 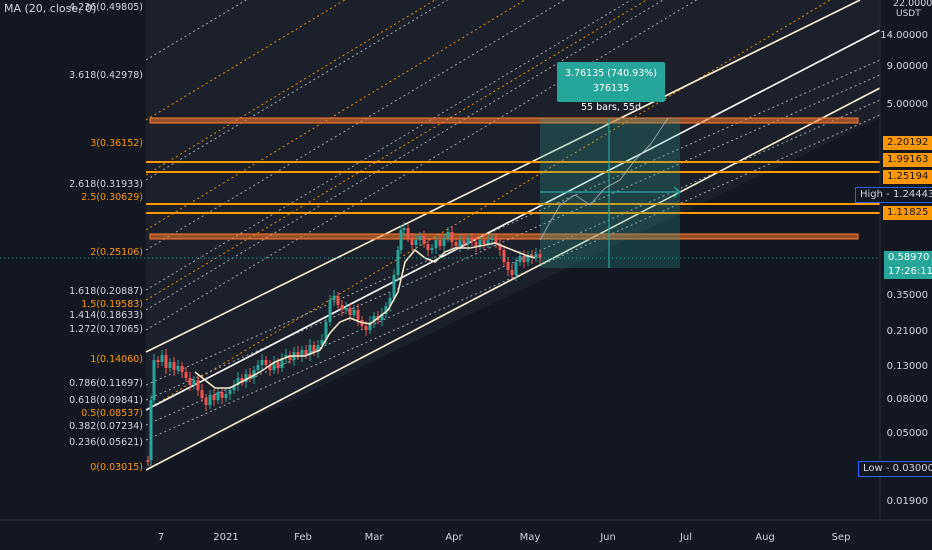 I want to click on low-tag: Low - 0.03000, so click(x=895, y=469).